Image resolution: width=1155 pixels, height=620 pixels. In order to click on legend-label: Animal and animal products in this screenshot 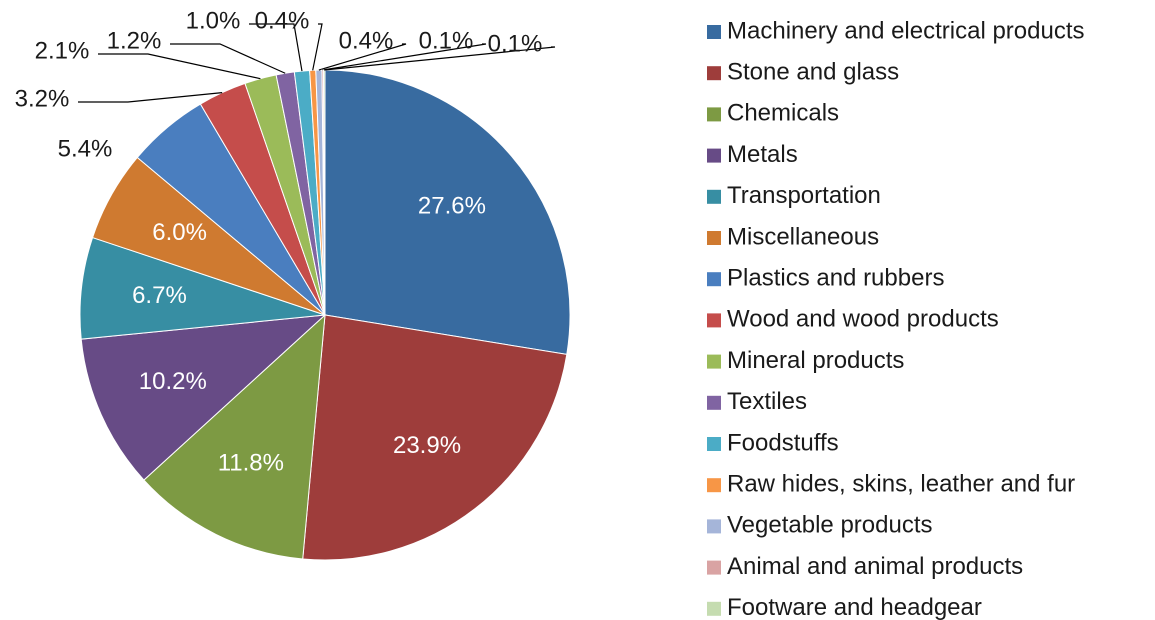, I will do `click(875, 566)`.